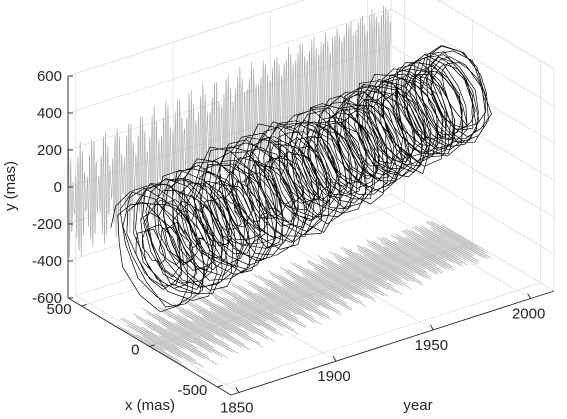 This screenshot has height=419, width=567. What do you see at coordinates (236, 407) in the screenshot?
I see `year-tick-label: 1850` at bounding box center [236, 407].